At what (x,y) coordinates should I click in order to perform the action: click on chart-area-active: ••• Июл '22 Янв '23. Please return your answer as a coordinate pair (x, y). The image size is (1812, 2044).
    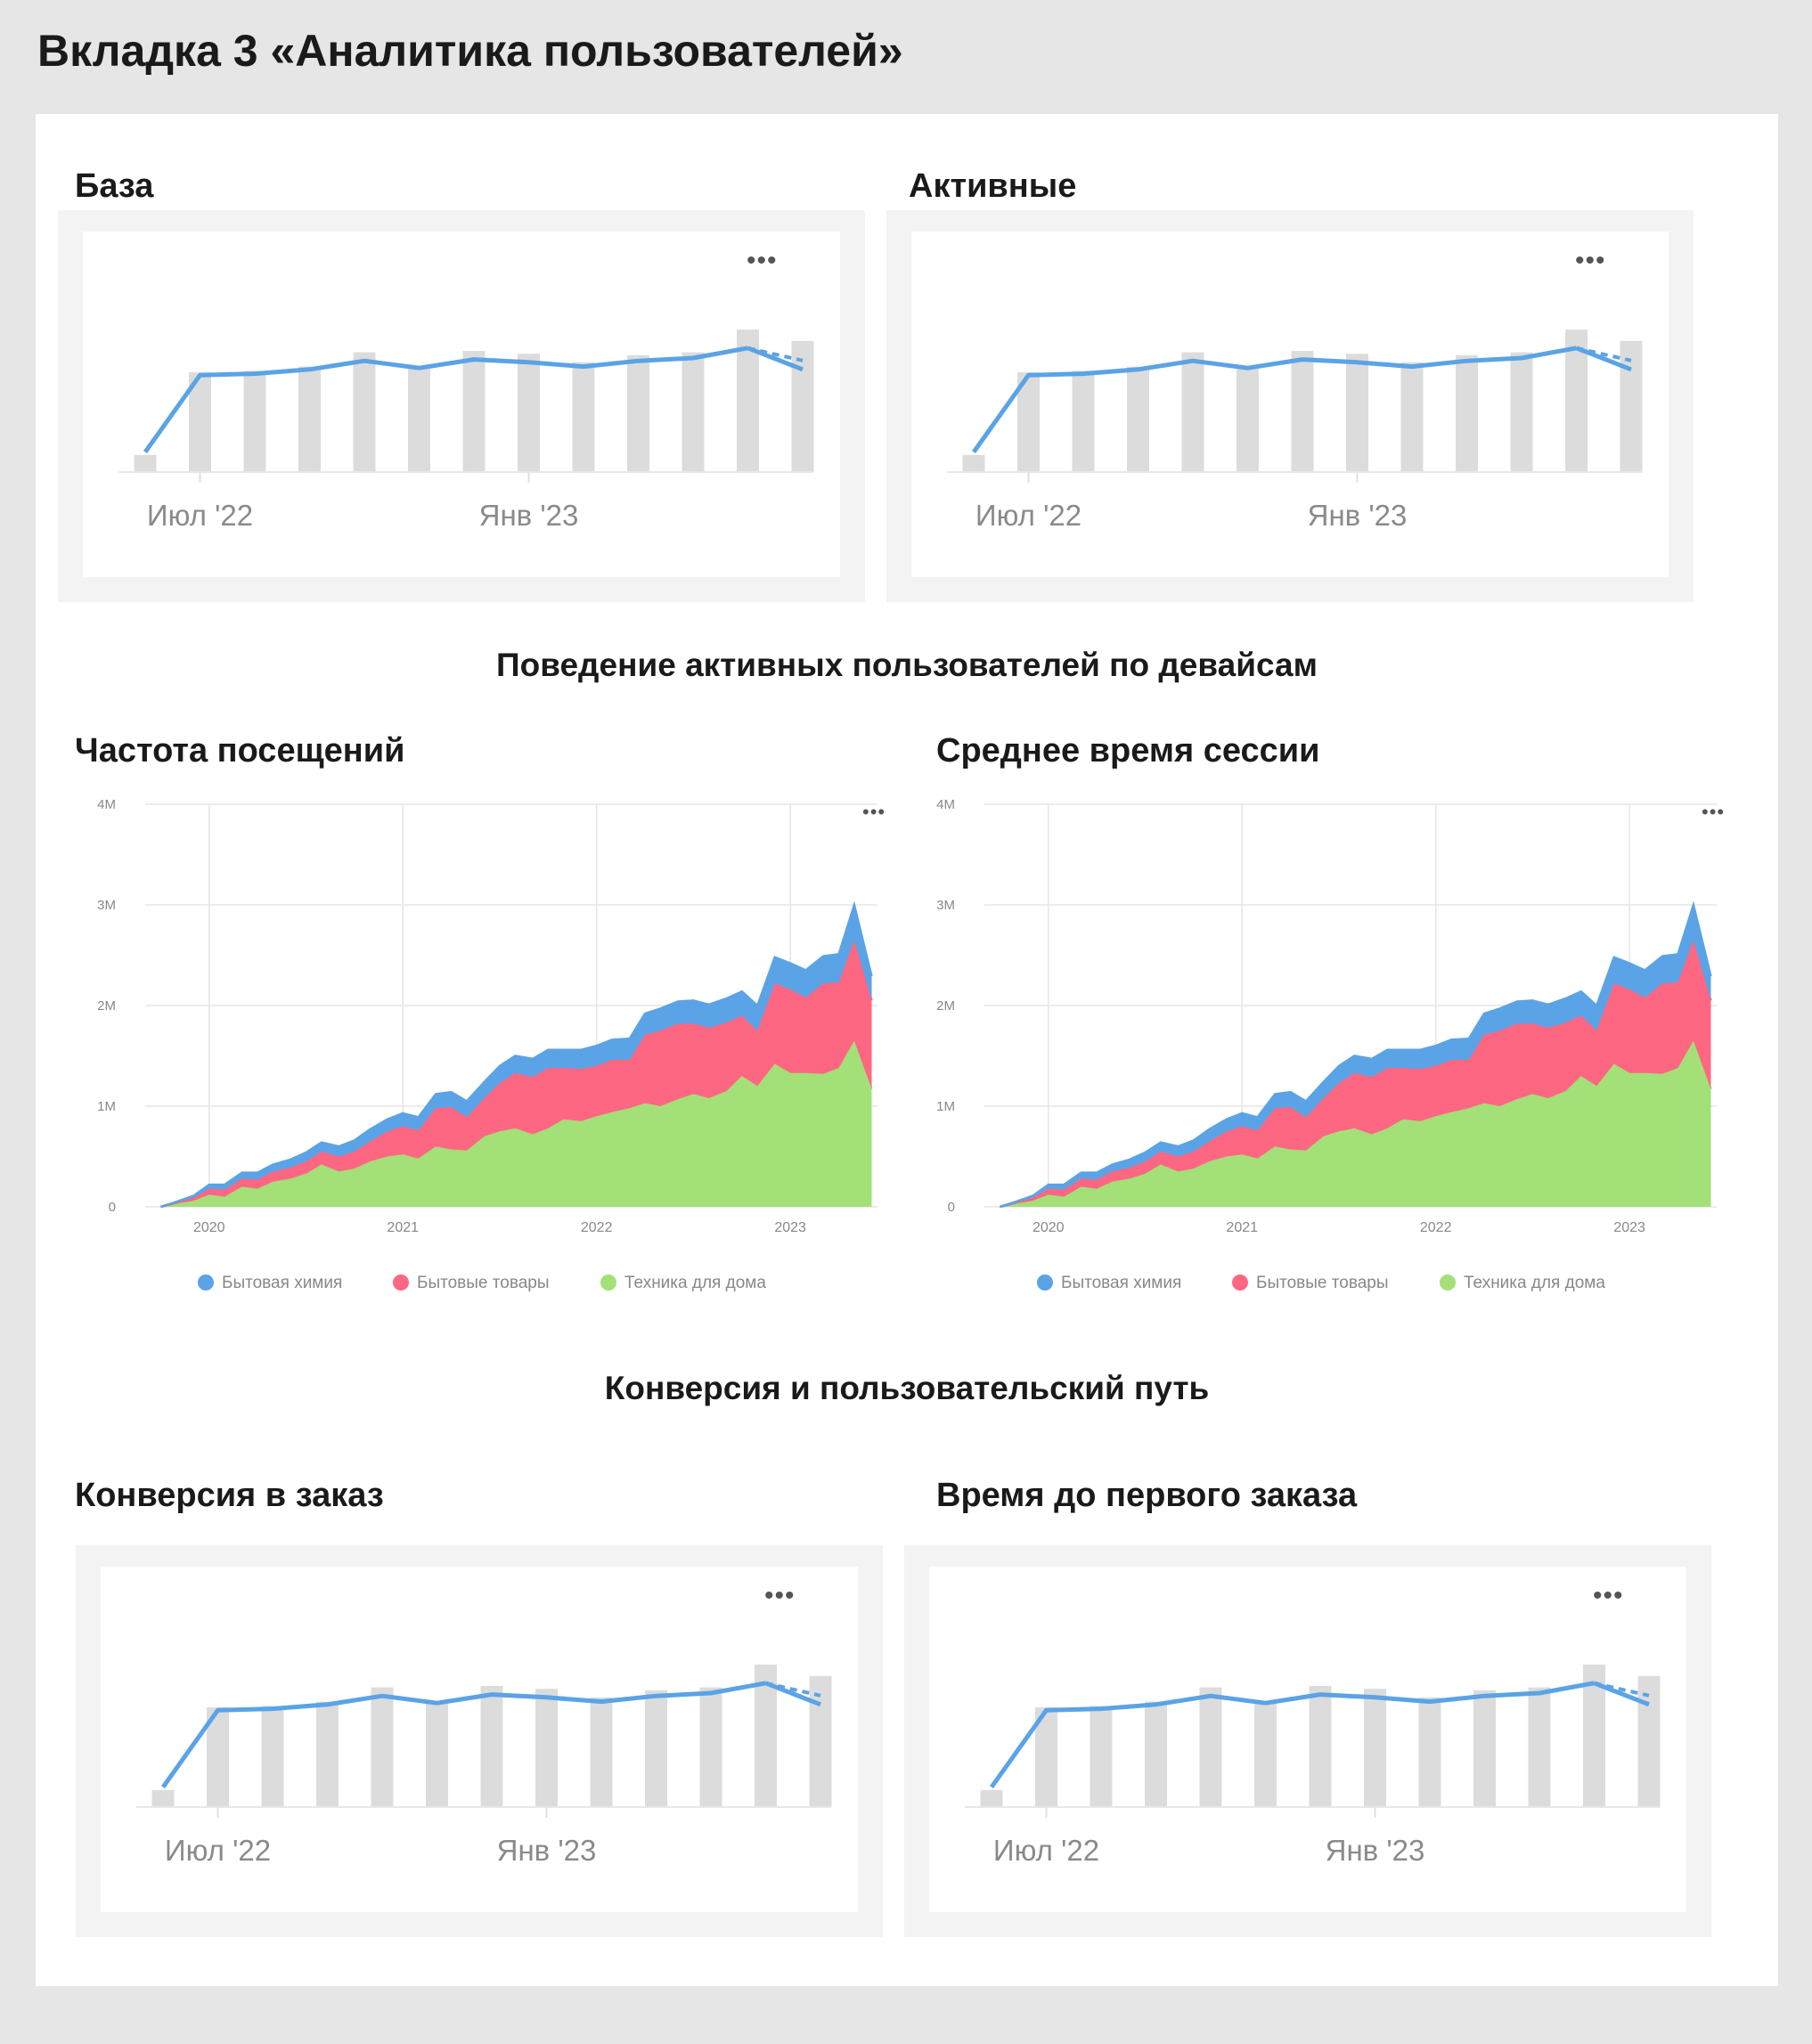
    Looking at the image, I should click on (1290, 404).